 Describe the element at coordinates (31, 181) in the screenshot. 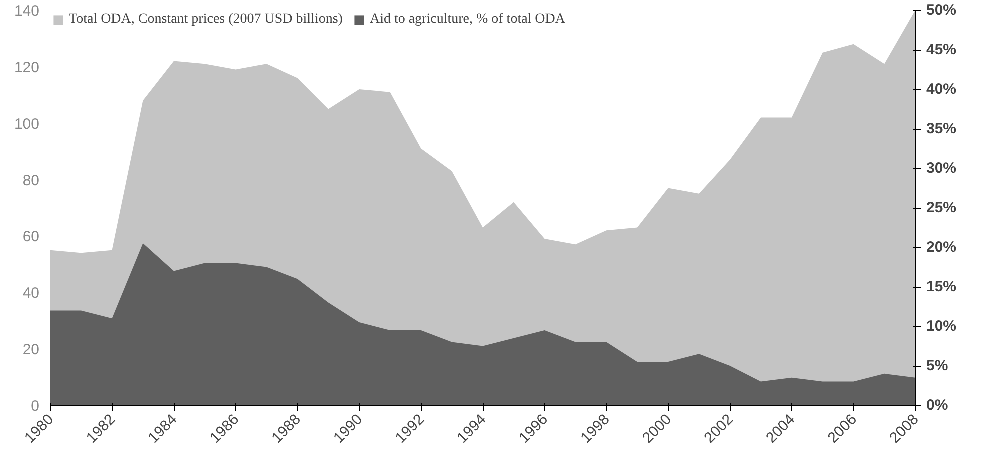

I see `y-tick-label: 80` at that location.